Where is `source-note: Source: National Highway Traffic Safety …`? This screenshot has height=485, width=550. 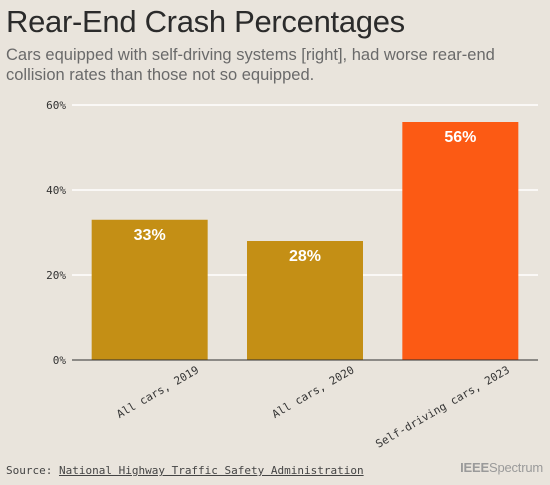 source-note: Source: National Highway Traffic Safety … is located at coordinates (185, 470).